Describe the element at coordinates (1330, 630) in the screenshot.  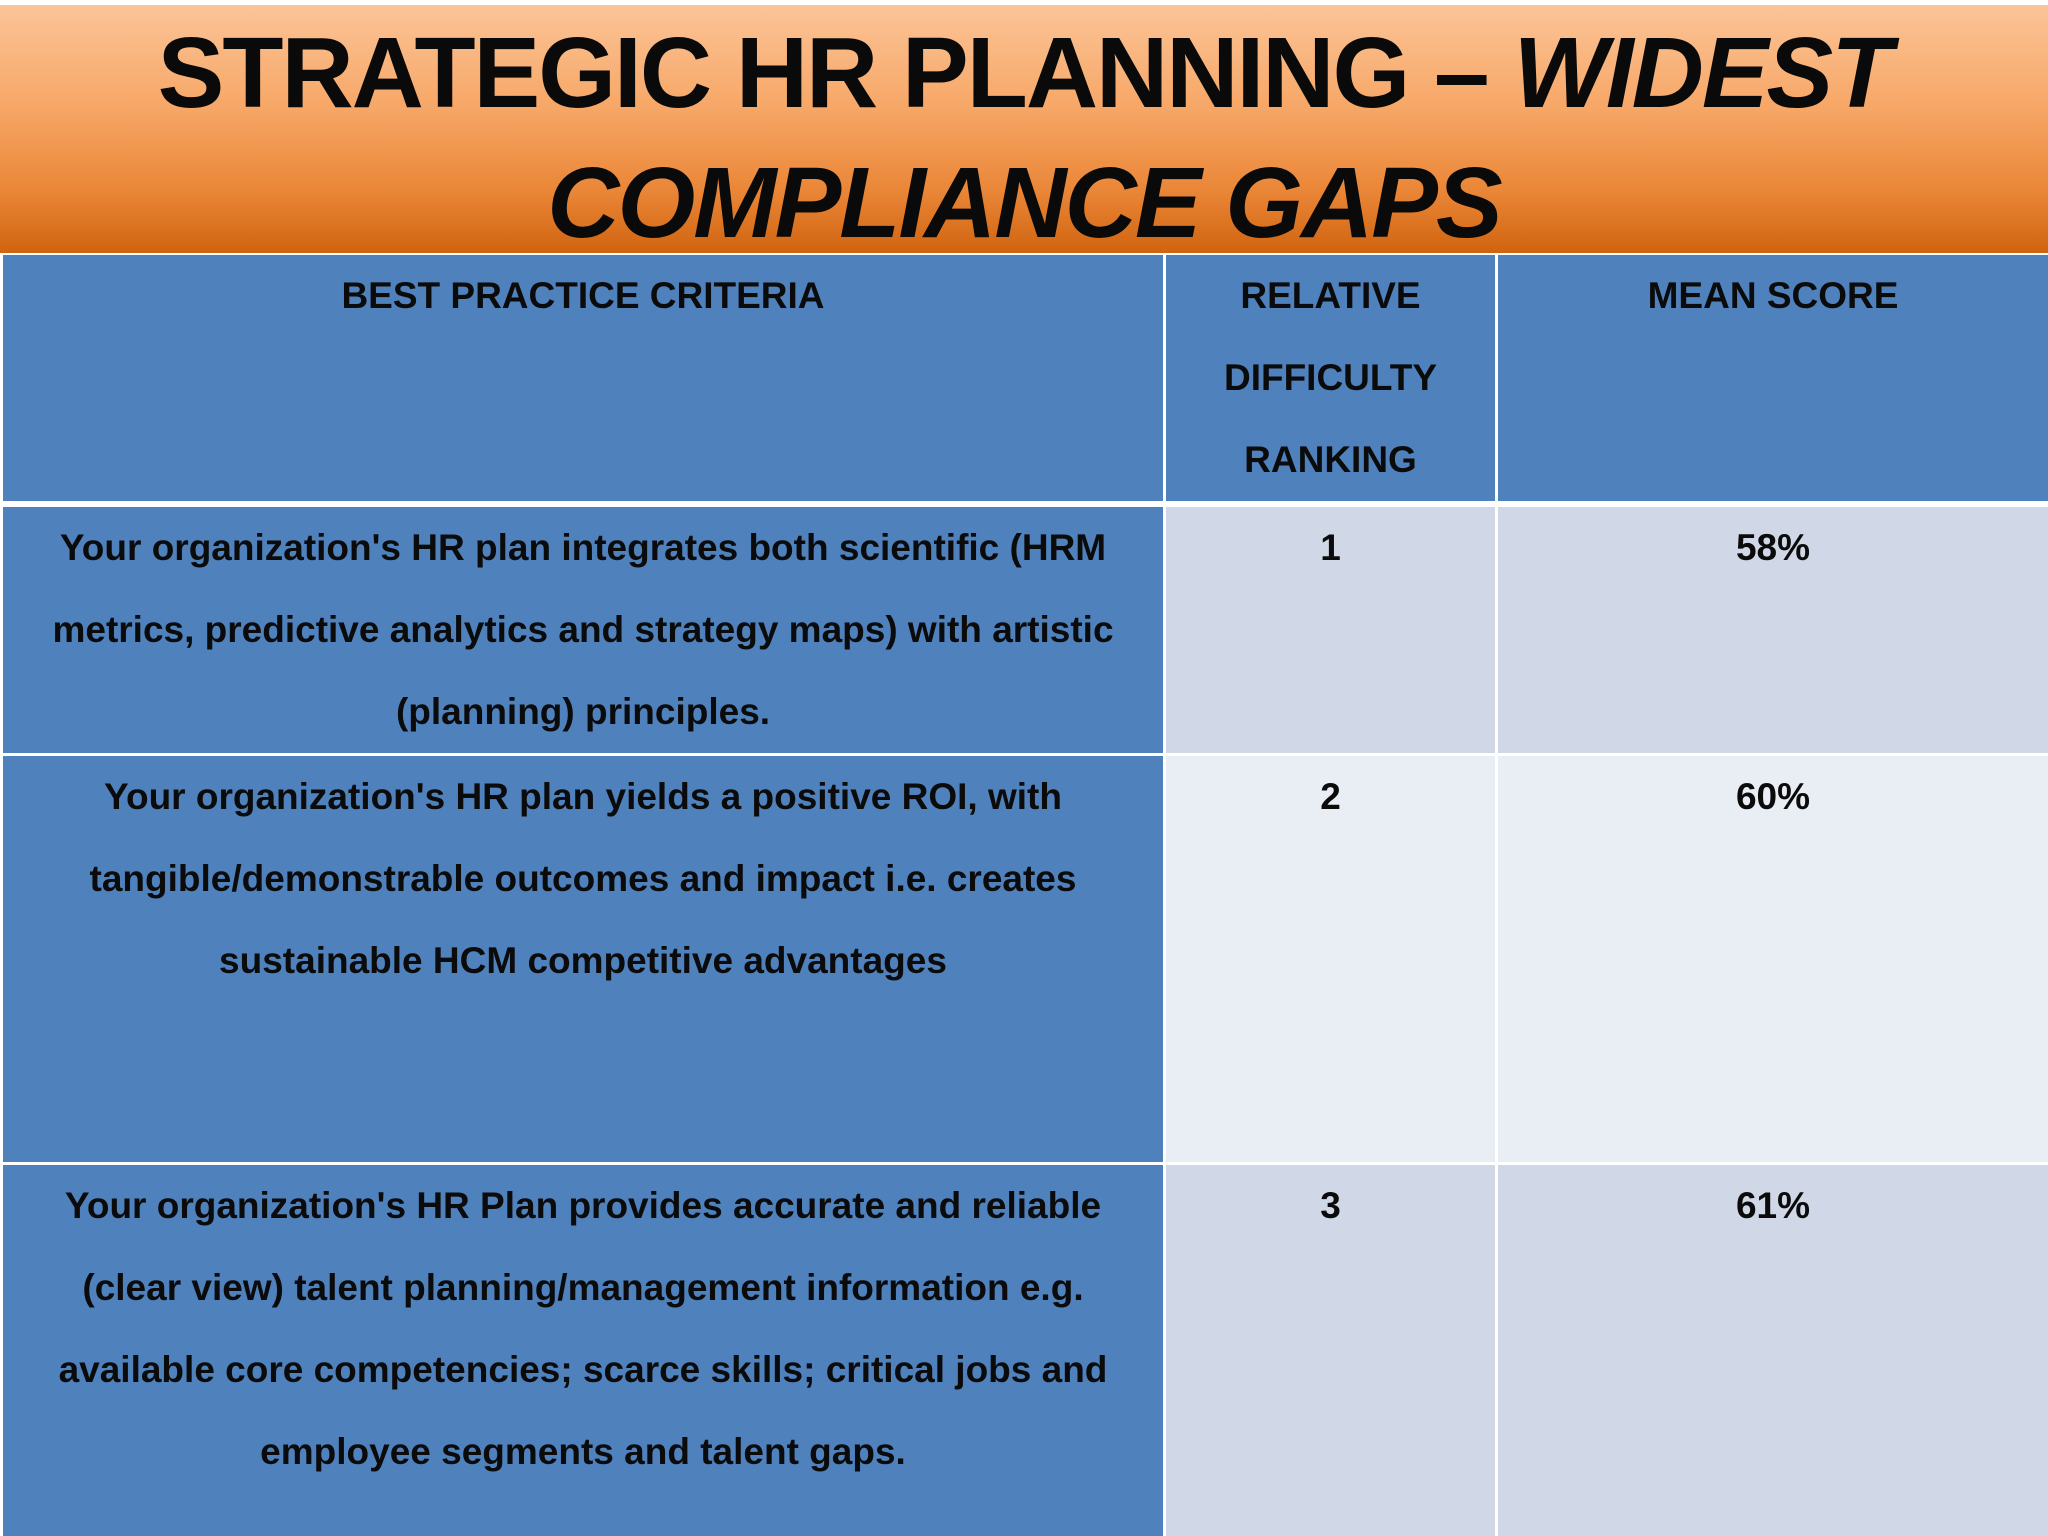
I see `ranking-cell: 1` at that location.